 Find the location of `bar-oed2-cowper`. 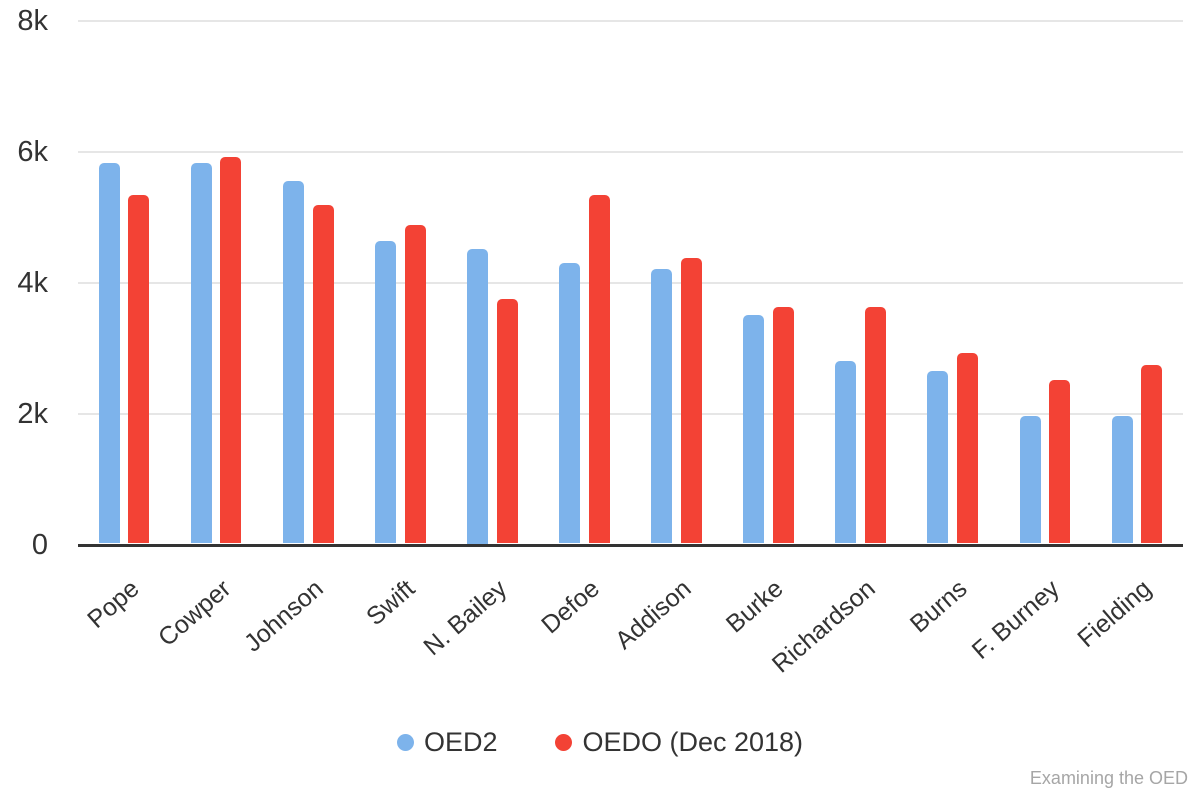

bar-oed2-cowper is located at coordinates (201, 353).